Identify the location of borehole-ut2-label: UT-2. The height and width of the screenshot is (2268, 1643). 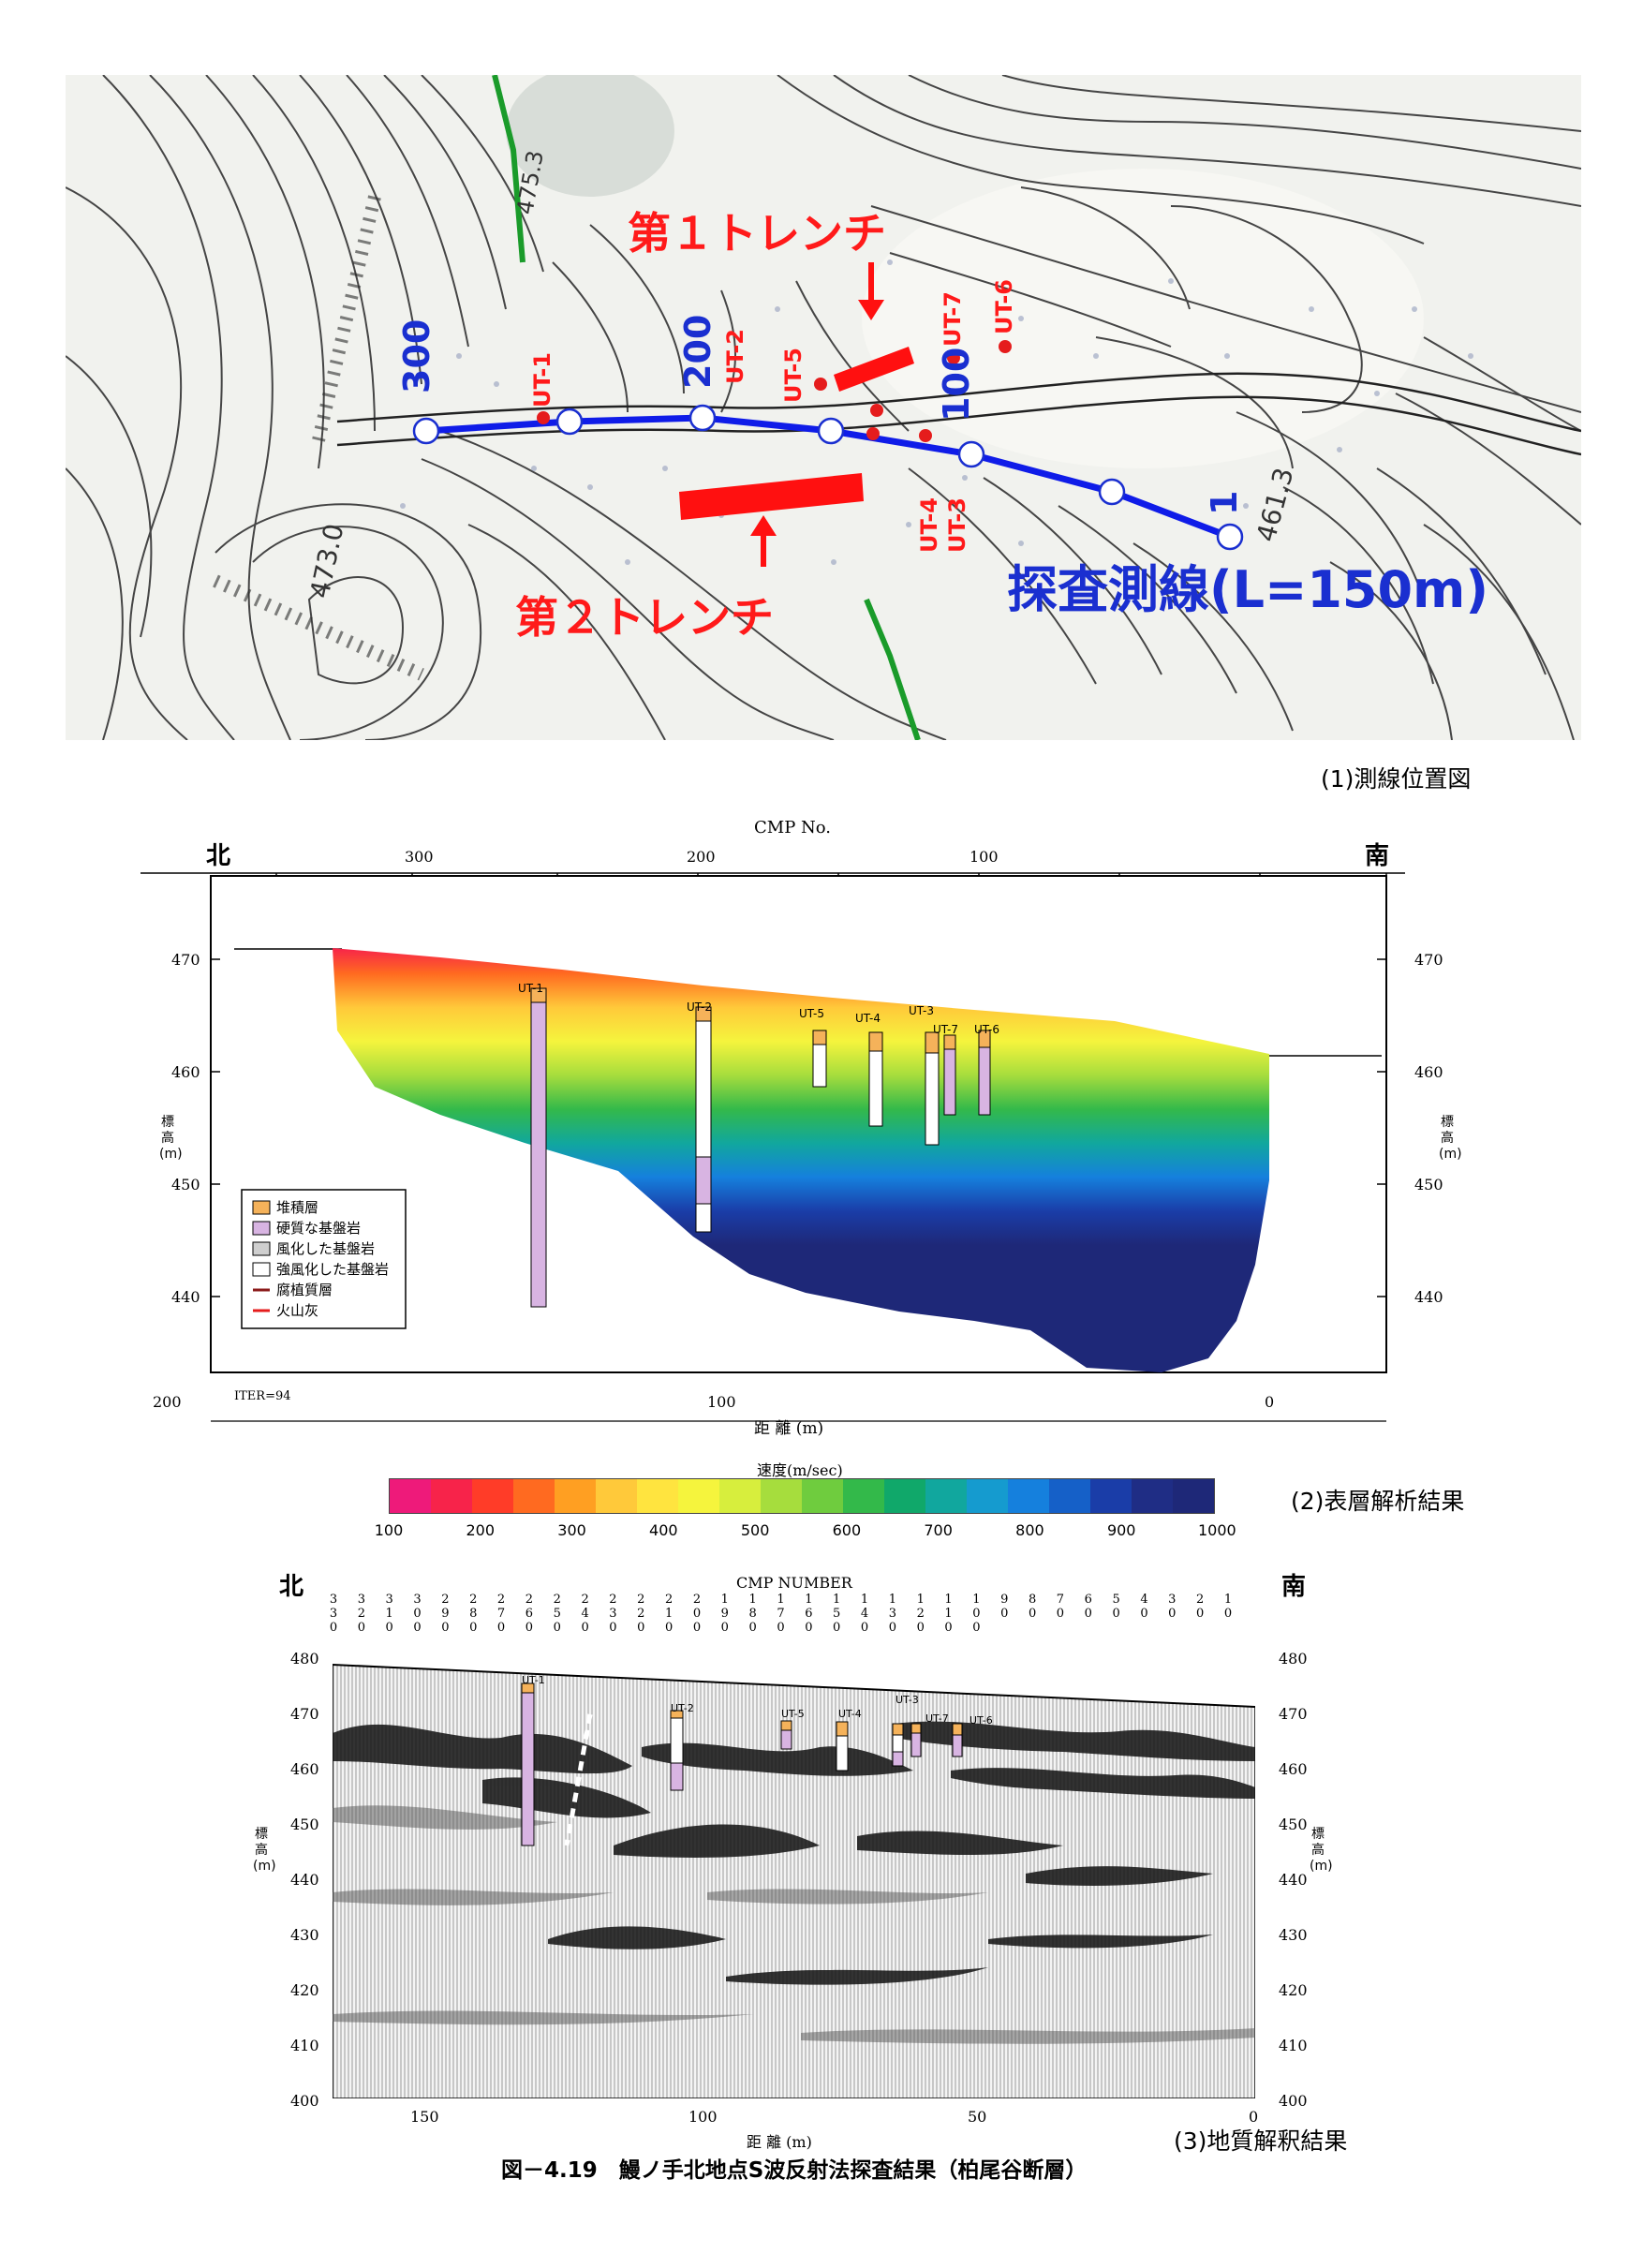
(735, 356).